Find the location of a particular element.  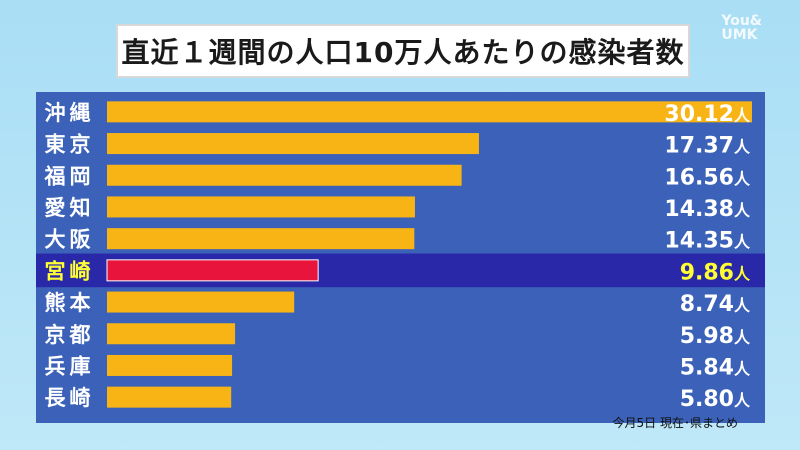

category-label: 兵庫 is located at coordinates (70, 366).